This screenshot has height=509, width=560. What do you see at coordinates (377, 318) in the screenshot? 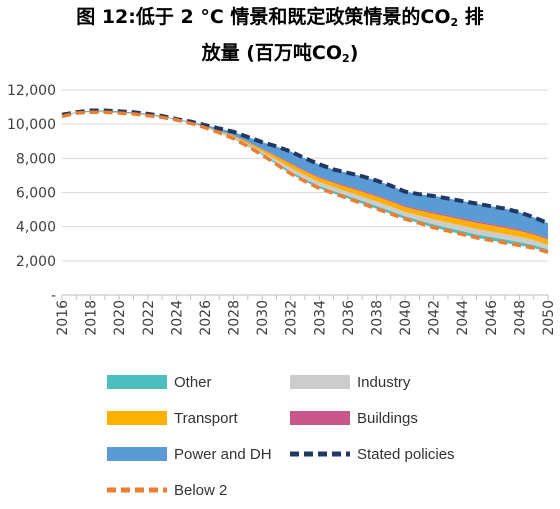
I see `x-tick-label: 2038` at bounding box center [377, 318].